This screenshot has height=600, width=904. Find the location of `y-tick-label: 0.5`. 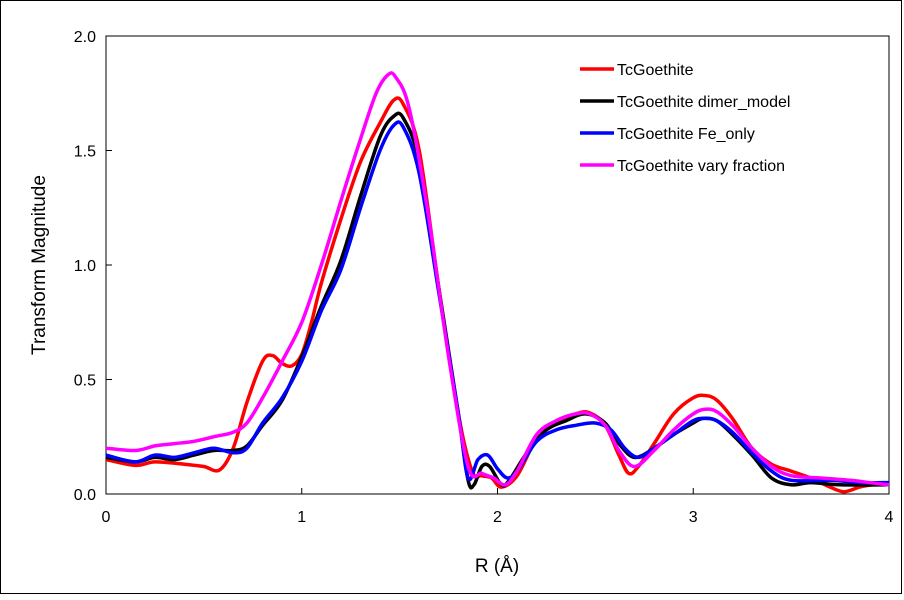

y-tick-label: 0.5 is located at coordinates (85, 381).